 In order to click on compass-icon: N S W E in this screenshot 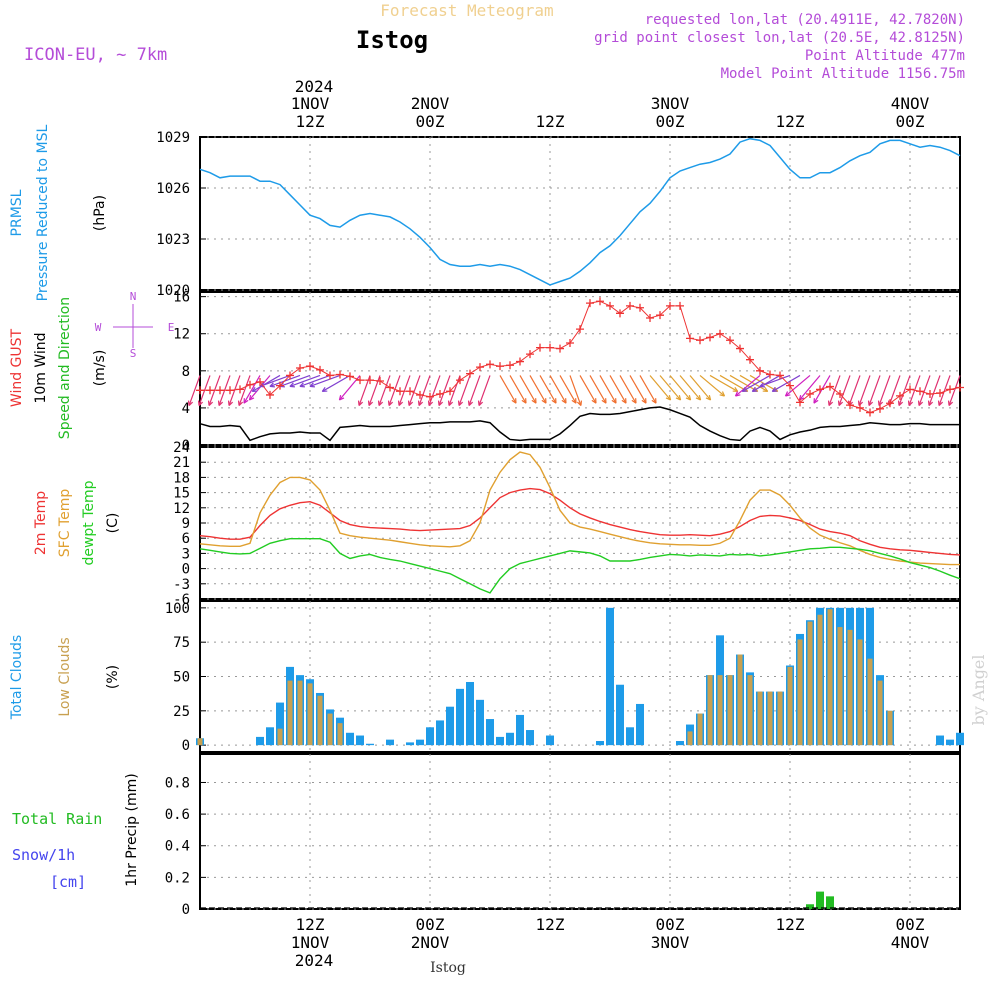, I will do `click(135, 325)`.